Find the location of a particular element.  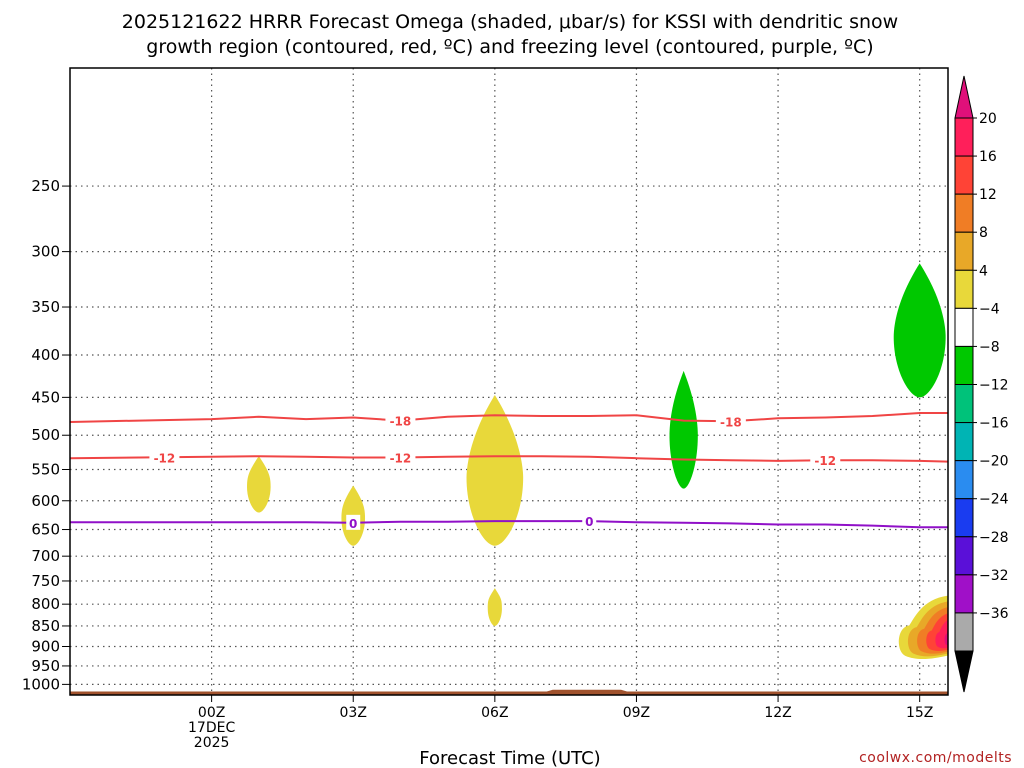

contour-label-layer: -18 -18 -12 -12 -12 0 0 is located at coordinates (495, 471).